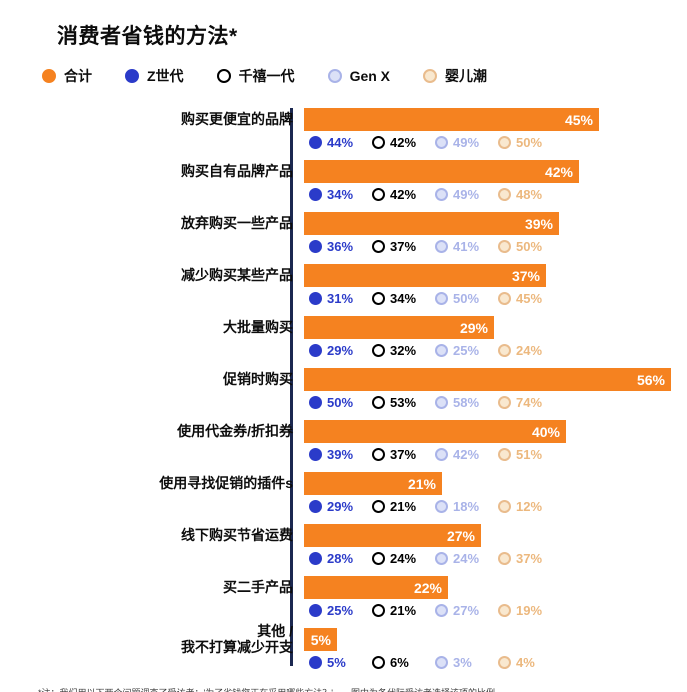 The image size is (687, 692). Describe the element at coordinates (340, 610) in the screenshot. I see `value-item-z: 25%` at that location.